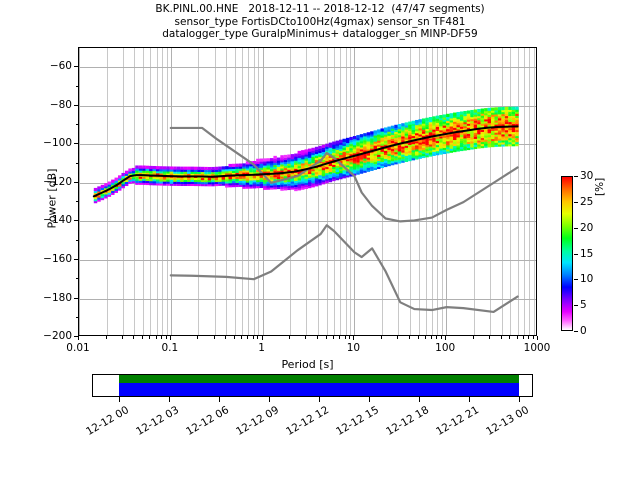 The height and width of the screenshot is (480, 640). Describe the element at coordinates (312, 385) in the screenshot. I see `data-coverage-timeline` at that location.